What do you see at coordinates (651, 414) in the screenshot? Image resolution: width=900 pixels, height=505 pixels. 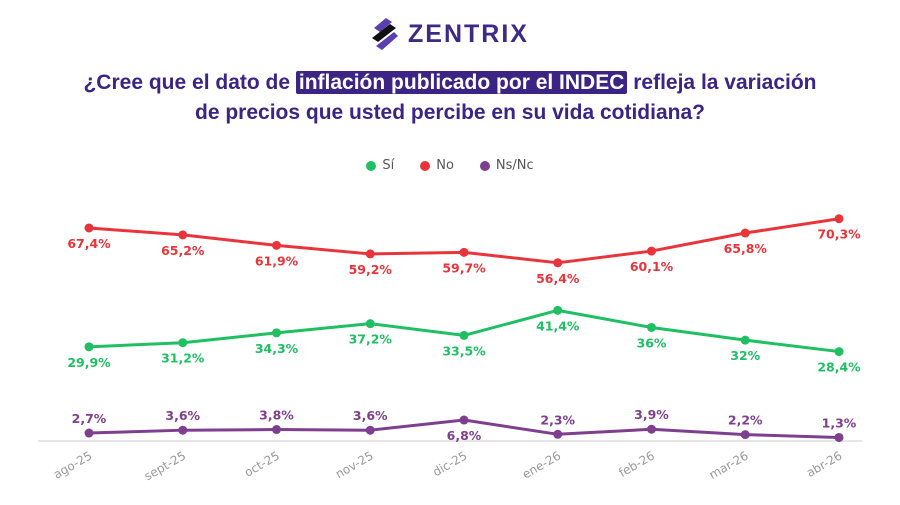 I see `data-label: 3,9%` at bounding box center [651, 414].